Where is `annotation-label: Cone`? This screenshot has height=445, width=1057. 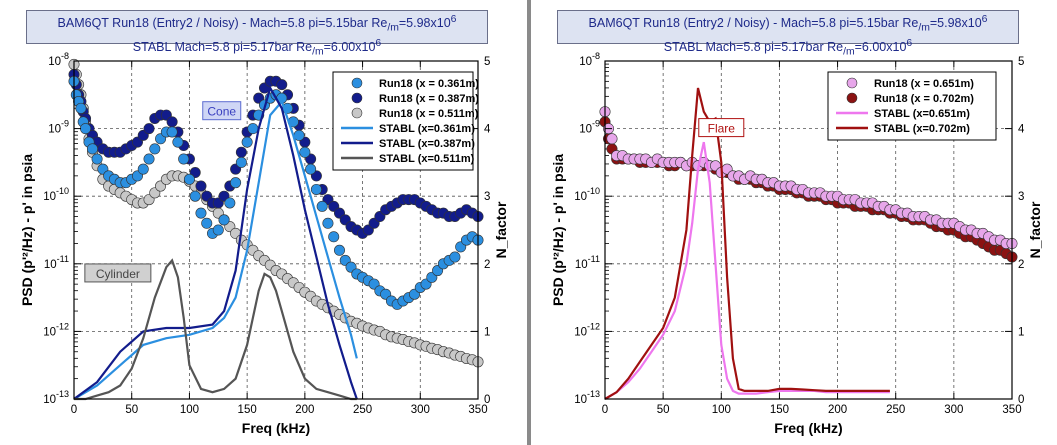 annotation-label: Cone is located at coordinates (221, 112).